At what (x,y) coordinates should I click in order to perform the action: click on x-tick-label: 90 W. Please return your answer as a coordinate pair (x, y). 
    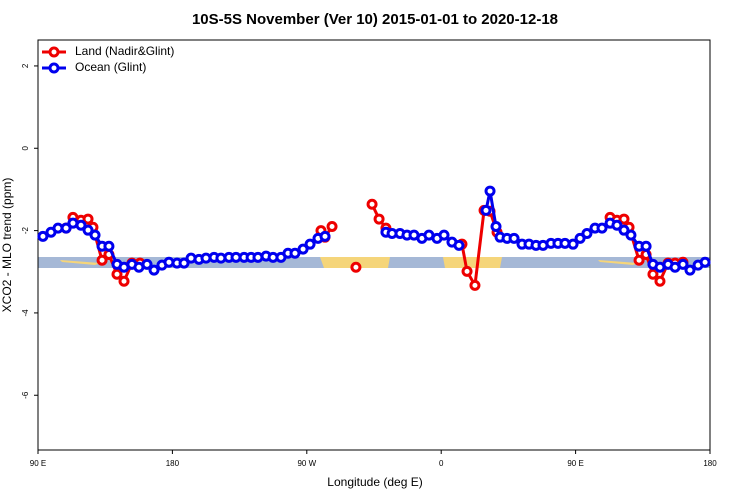
    Looking at the image, I should click on (306, 463).